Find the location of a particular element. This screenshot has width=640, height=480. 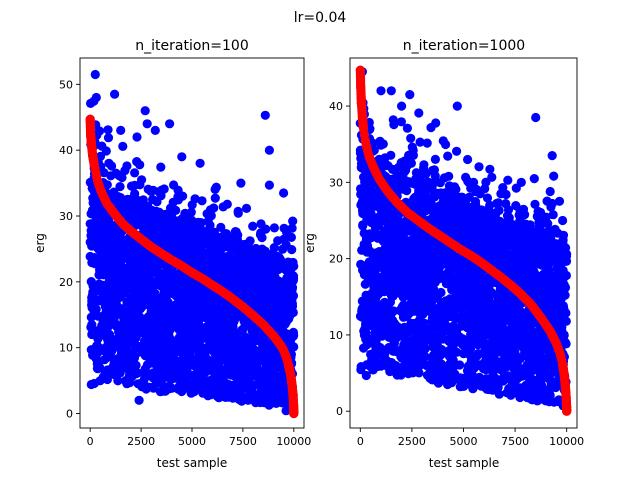

x-tick-label: 0 is located at coordinates (90, 441).